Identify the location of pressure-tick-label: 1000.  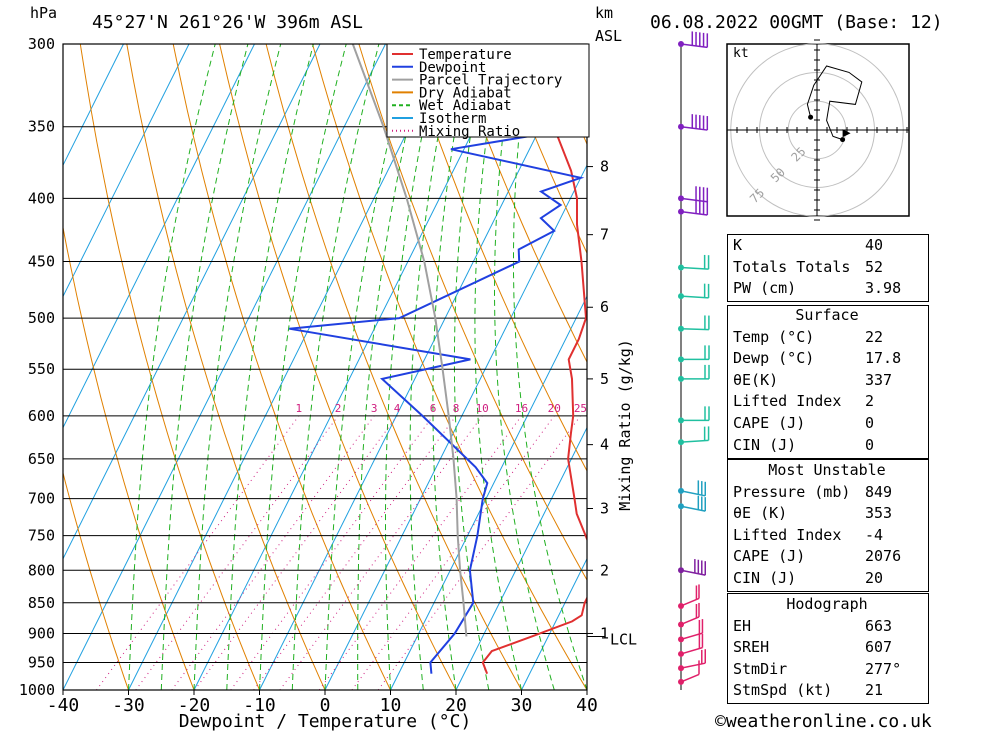
(37, 690).